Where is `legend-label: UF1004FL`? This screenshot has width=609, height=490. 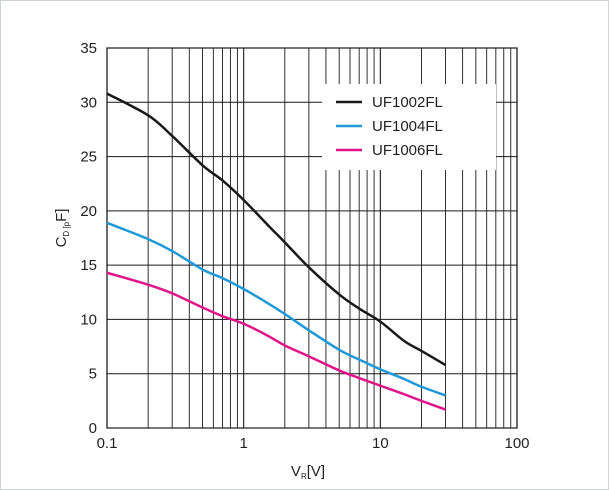 legend-label: UF1004FL is located at coordinates (407, 126).